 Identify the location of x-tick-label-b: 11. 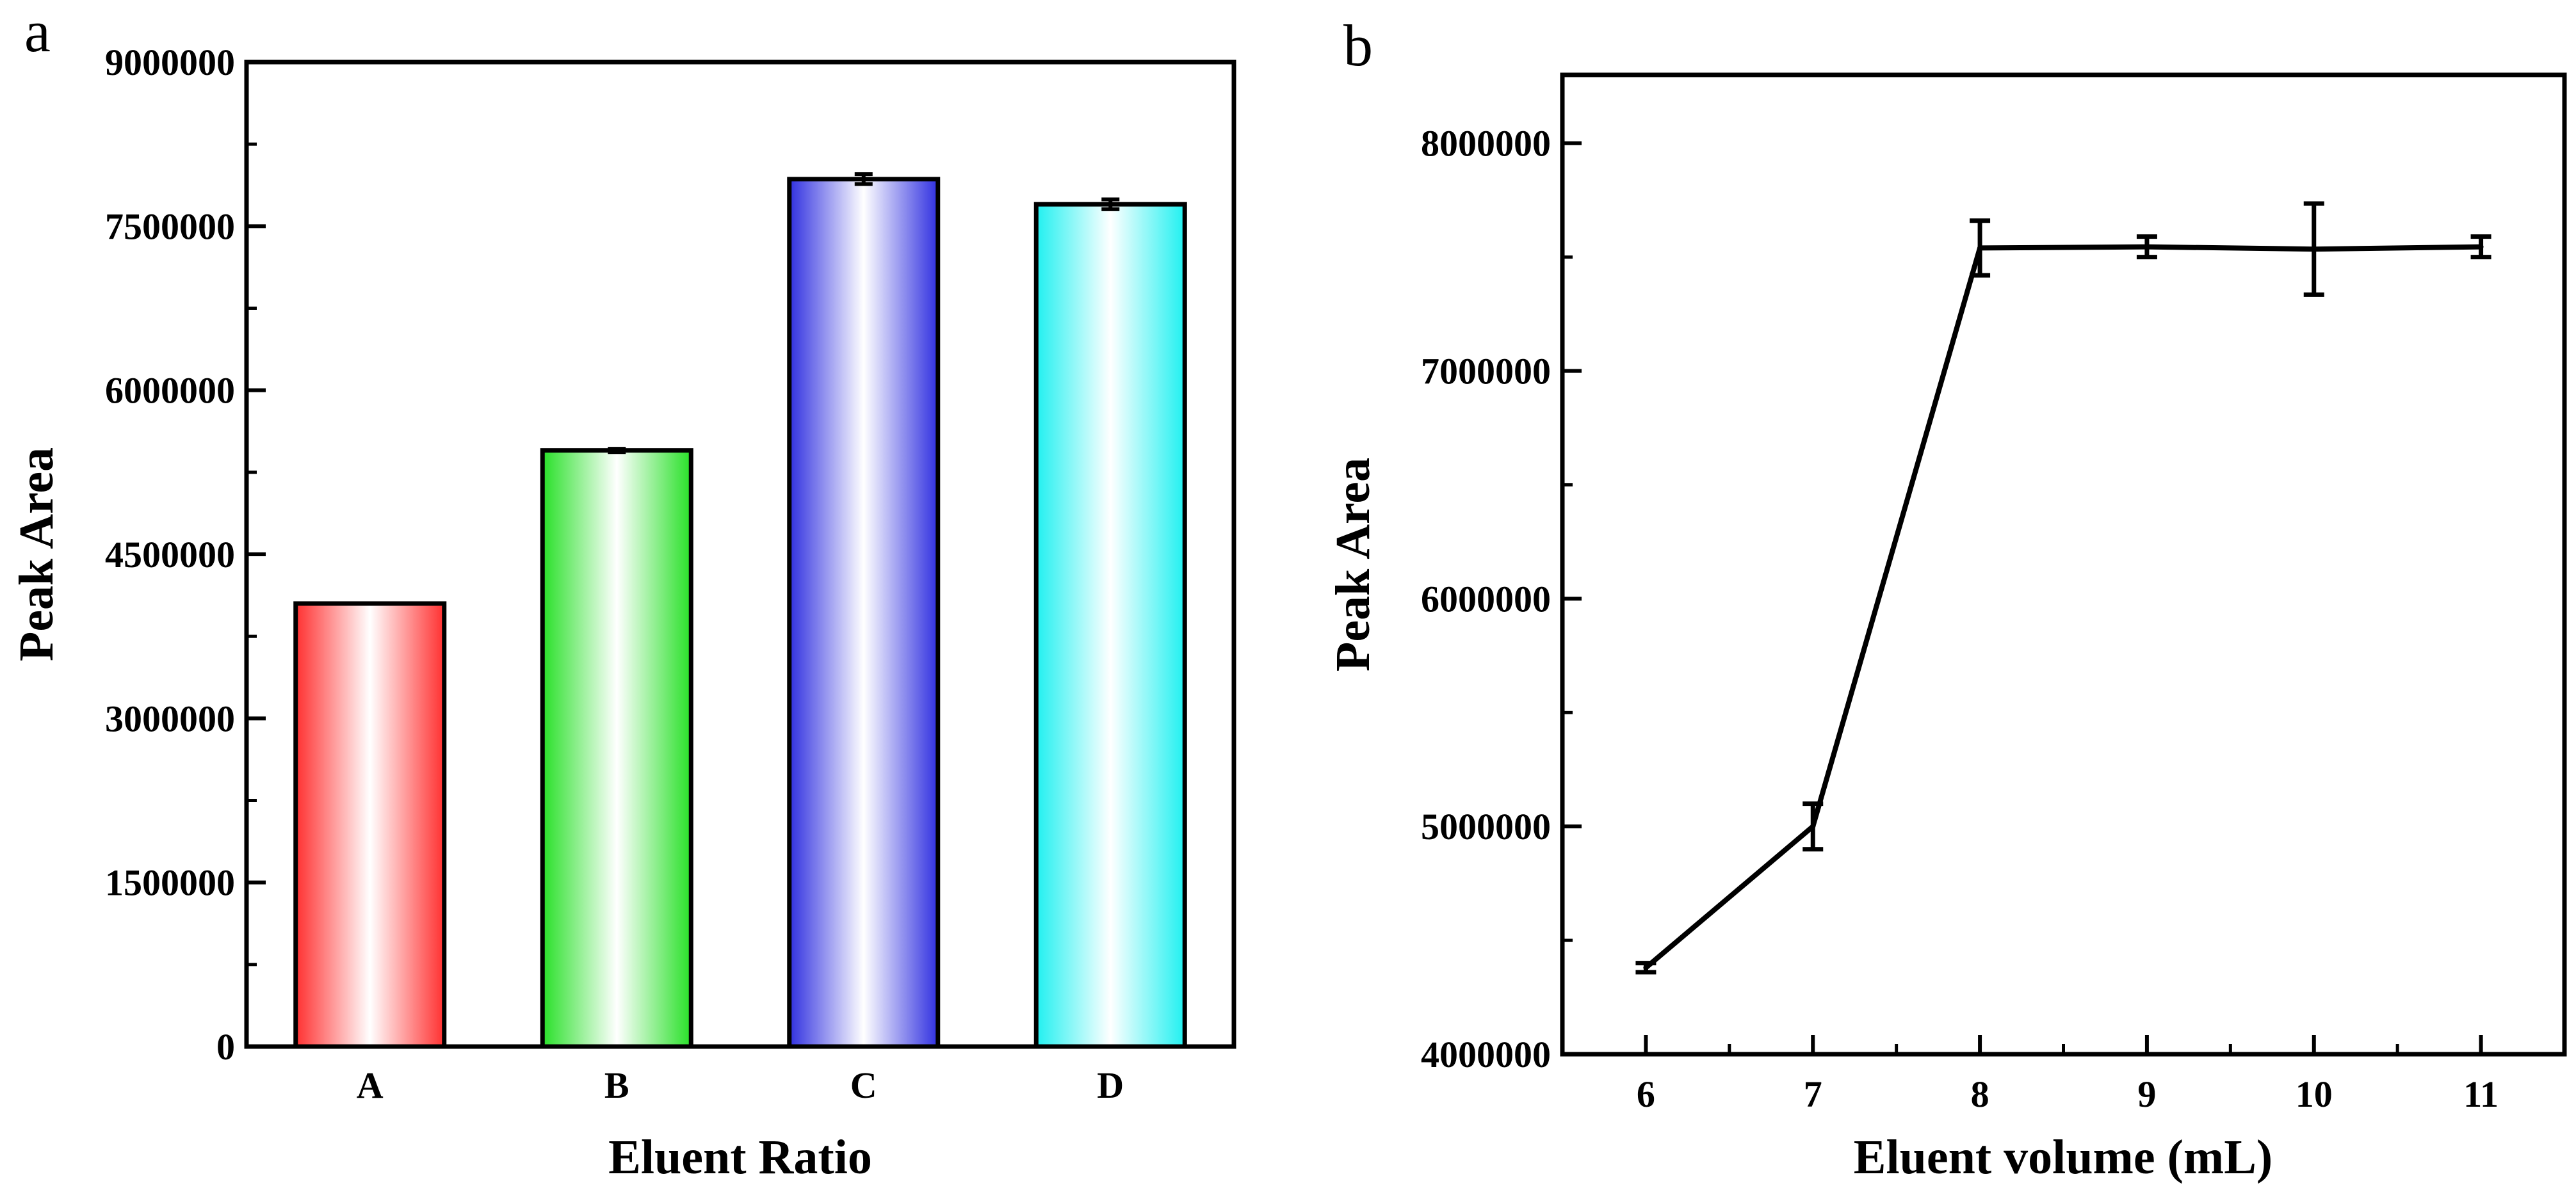
(2481, 1094).